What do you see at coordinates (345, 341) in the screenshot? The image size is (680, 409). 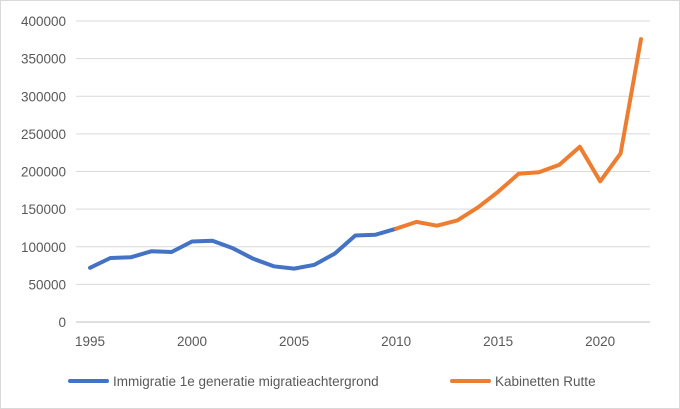 I see `x-axis-ticks: 1995 2000 2005 2010 2015 2020` at bounding box center [345, 341].